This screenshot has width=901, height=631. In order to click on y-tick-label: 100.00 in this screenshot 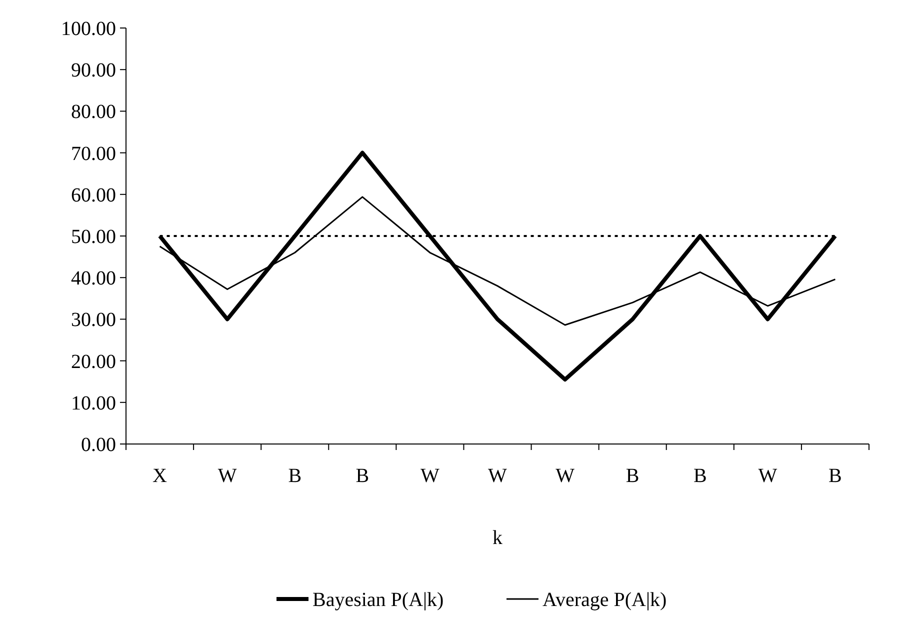, I will do `click(88, 29)`.